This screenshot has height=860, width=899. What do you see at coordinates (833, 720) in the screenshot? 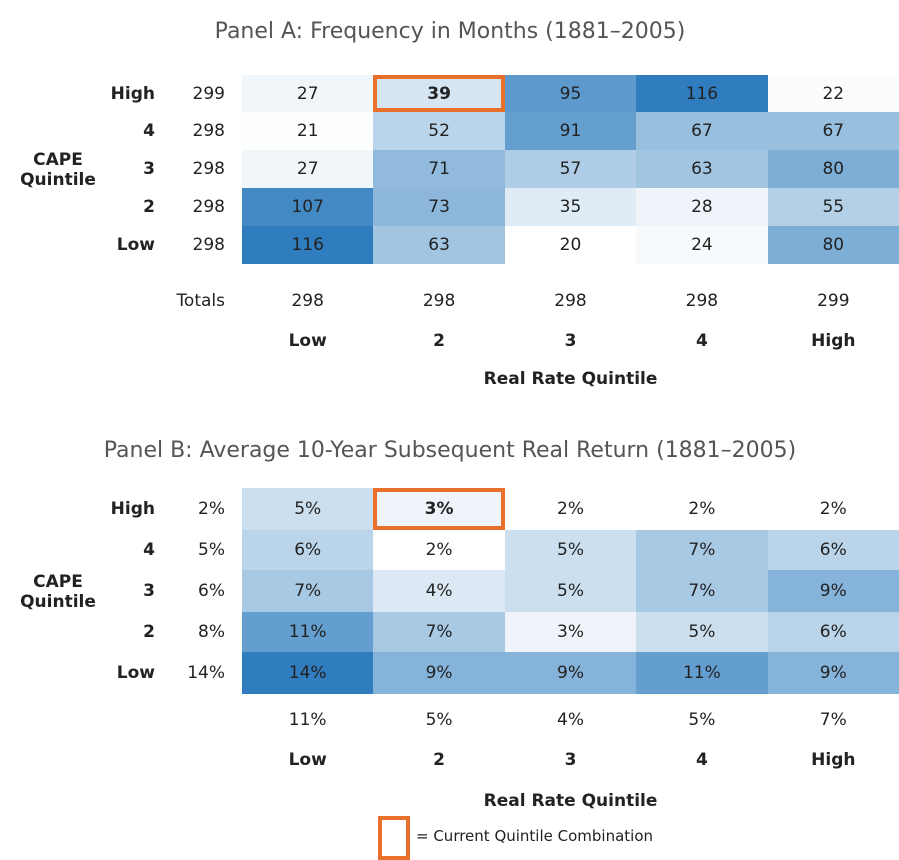
I see `column-total: 7%` at bounding box center [833, 720].